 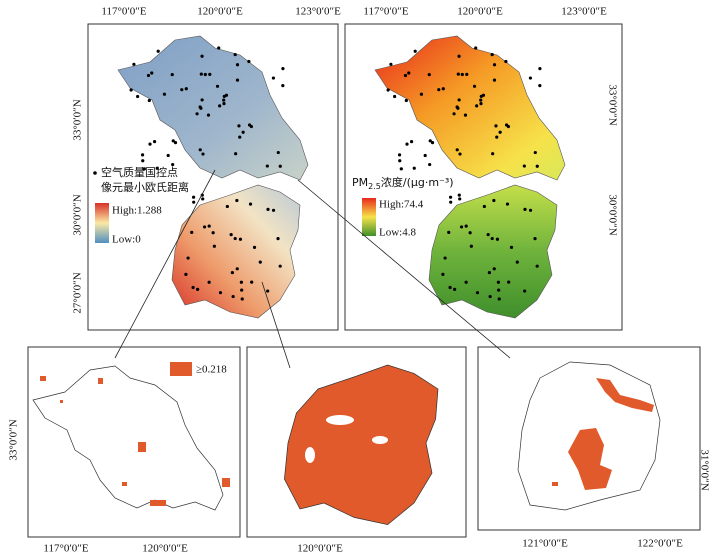 What do you see at coordinates (95, 173) in the screenshot?
I see `legend-dot` at bounding box center [95, 173].